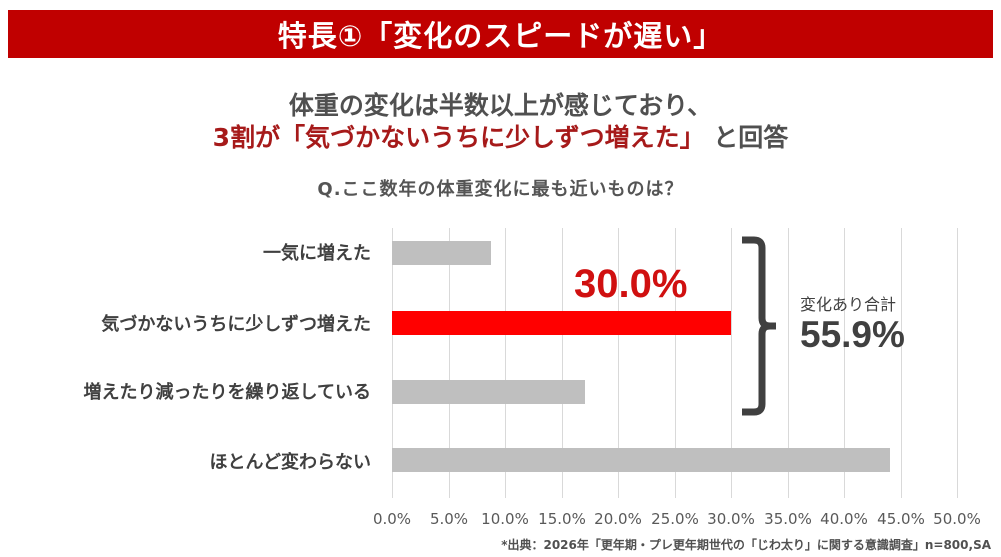  I want to click on category-label: 気づかないうちに少しずつ増えた, so click(236, 324).